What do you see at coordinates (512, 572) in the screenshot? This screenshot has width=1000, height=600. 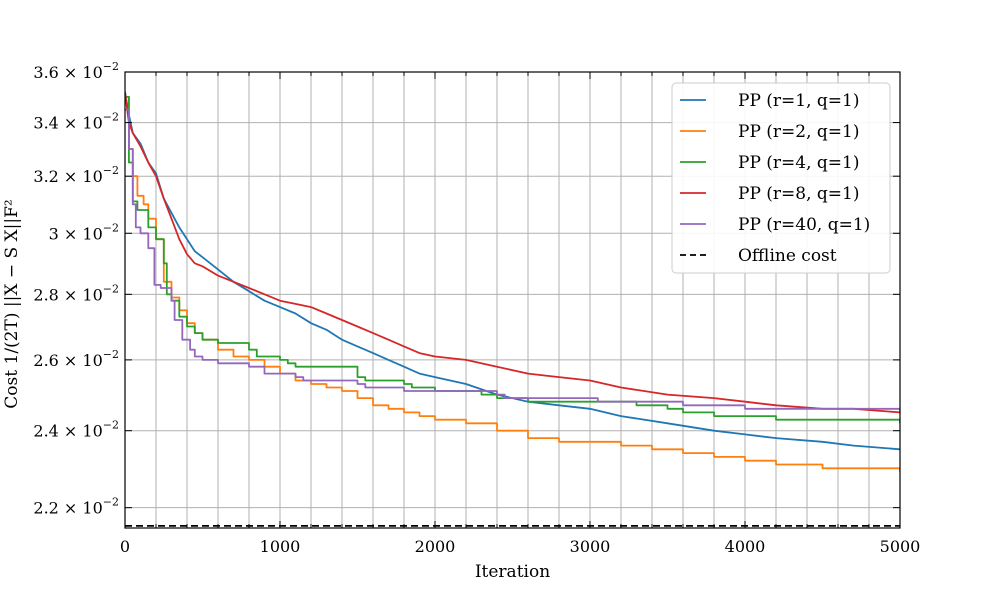 I see `x-axis-label: Iteration` at bounding box center [512, 572].